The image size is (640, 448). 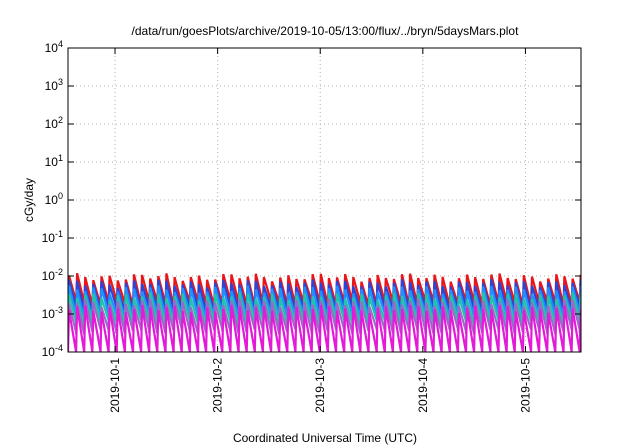 What do you see at coordinates (115, 385) in the screenshot?
I see `x-tick-label: 2019-10-1` at bounding box center [115, 385].